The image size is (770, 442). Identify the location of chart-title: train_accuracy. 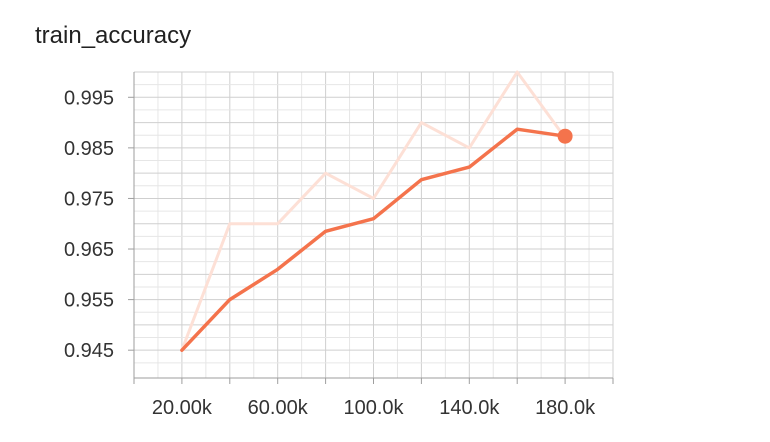
(113, 35).